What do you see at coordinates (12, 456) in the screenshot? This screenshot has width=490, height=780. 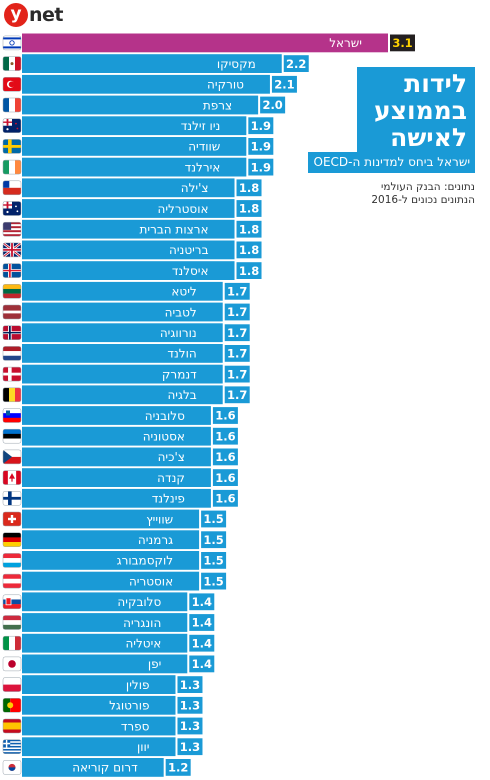 I see `flag-czechia-icon` at bounding box center [12, 456].